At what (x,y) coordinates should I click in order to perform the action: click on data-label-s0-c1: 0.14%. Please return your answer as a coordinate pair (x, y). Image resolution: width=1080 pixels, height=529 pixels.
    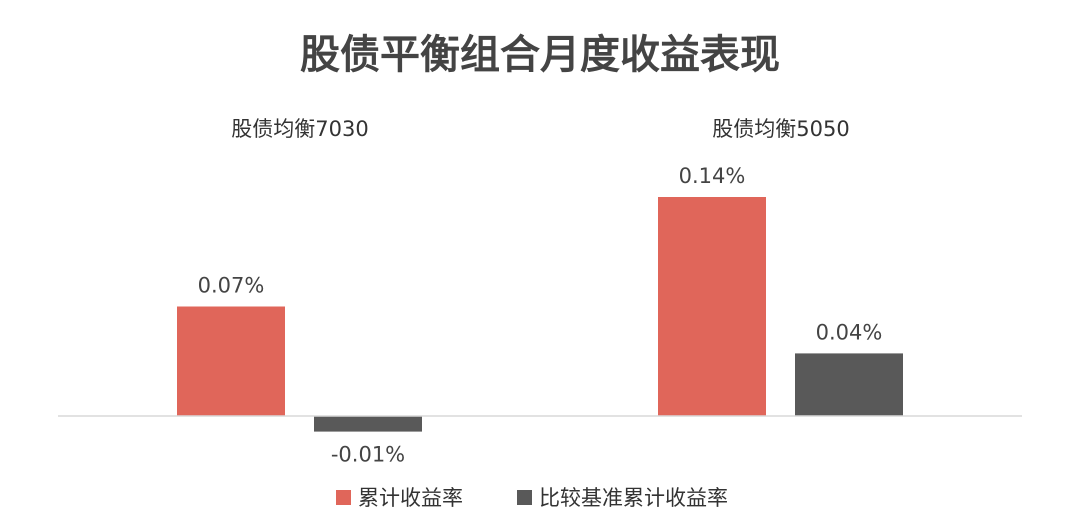
    Looking at the image, I should click on (712, 176).